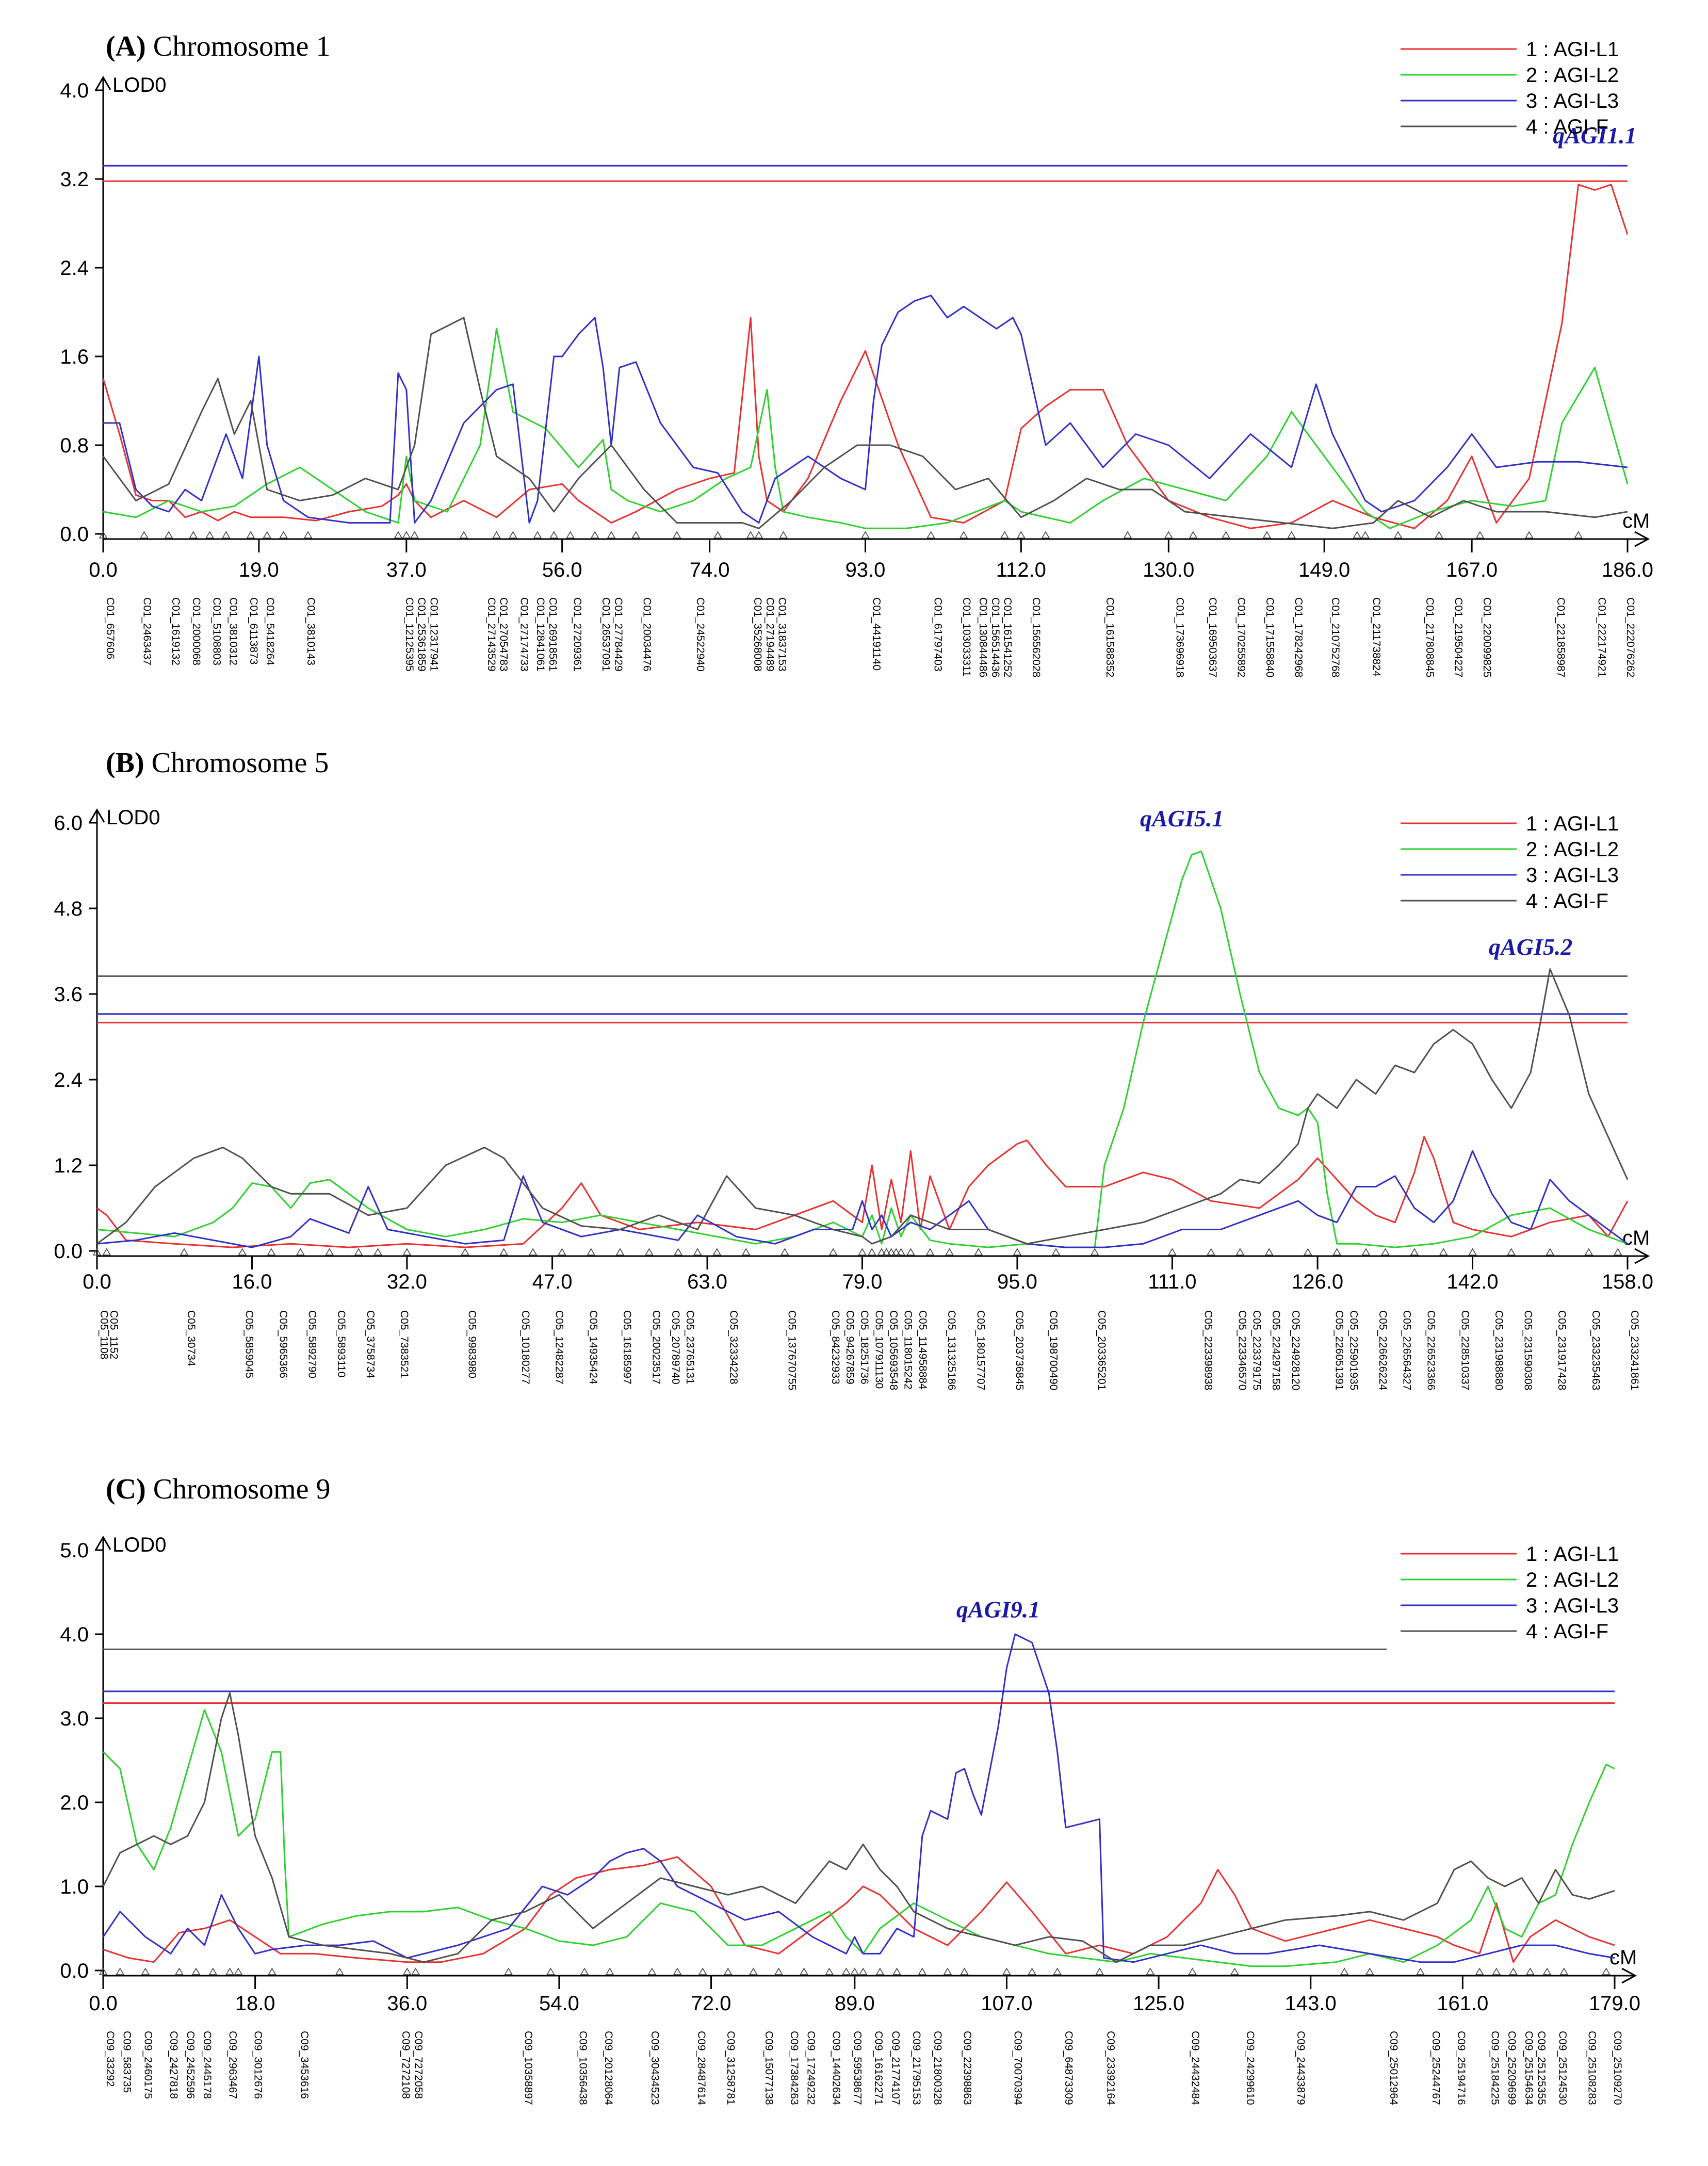 This screenshot has width=1708, height=2166. I want to click on marker-label: C09_24299610, so click(1250, 2068).